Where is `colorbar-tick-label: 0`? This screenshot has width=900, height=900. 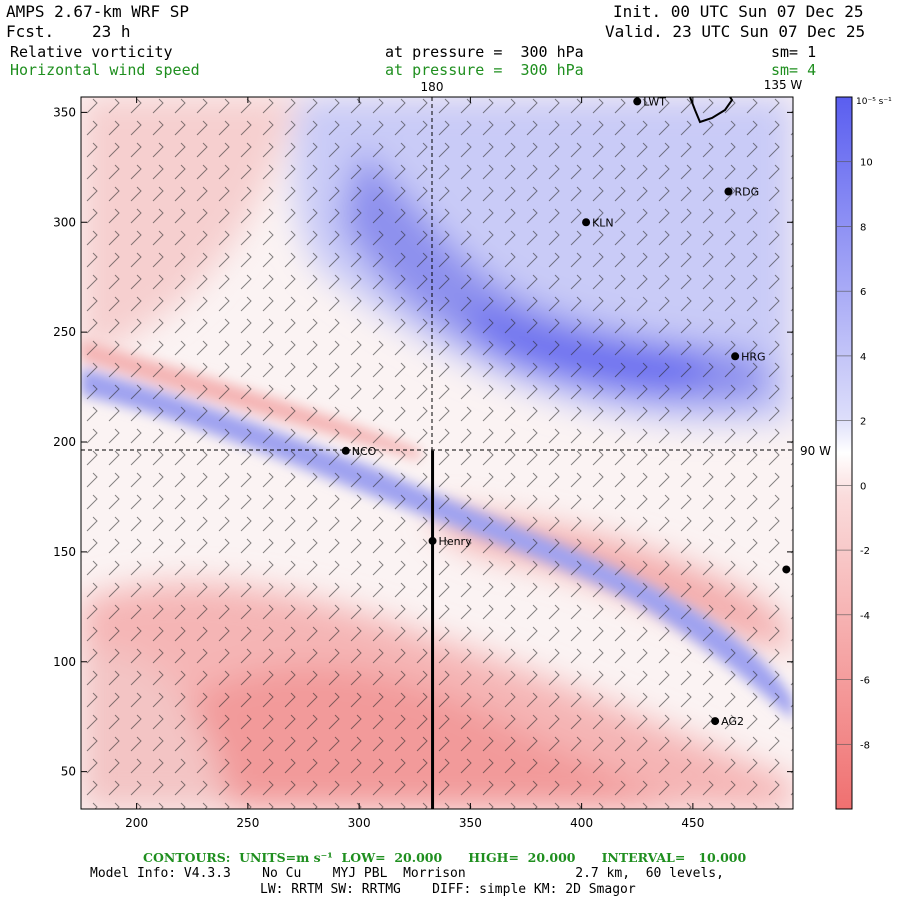
colorbar-tick-label: 0 is located at coordinates (863, 486).